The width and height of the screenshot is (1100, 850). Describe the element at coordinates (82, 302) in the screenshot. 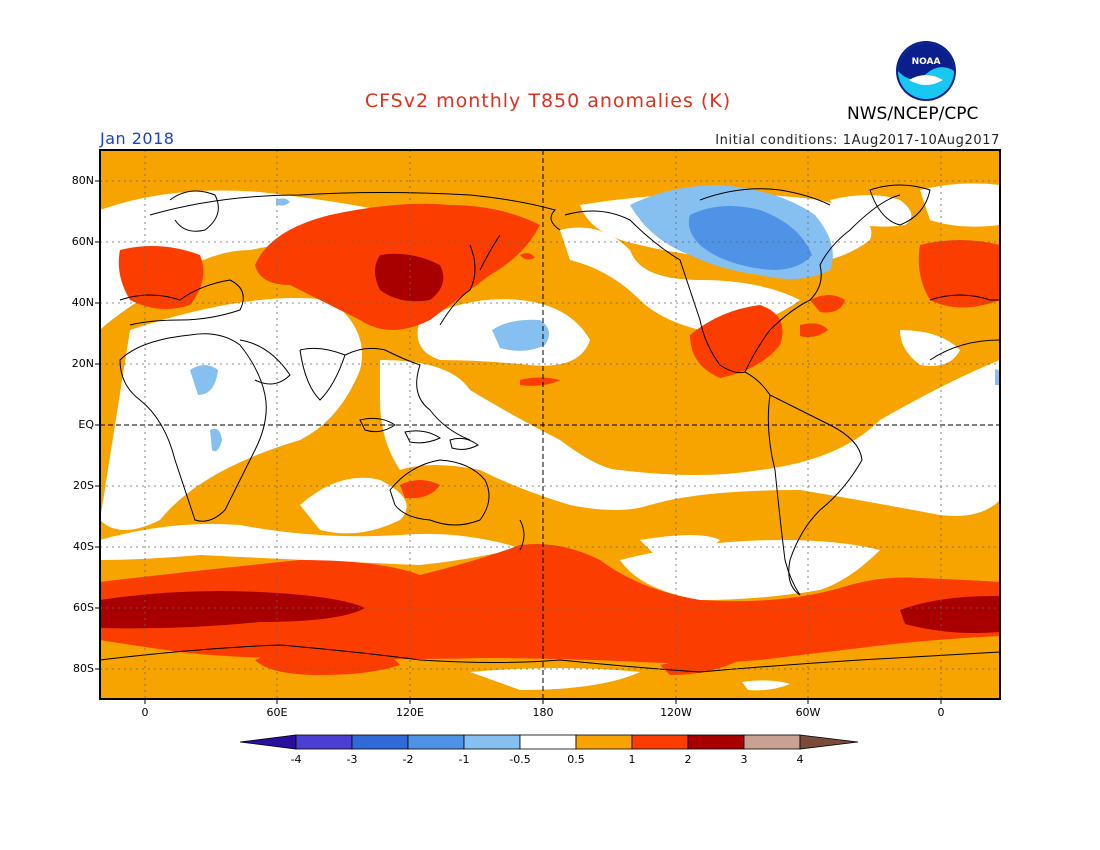

I see `lat-label-40n: 40N` at that location.